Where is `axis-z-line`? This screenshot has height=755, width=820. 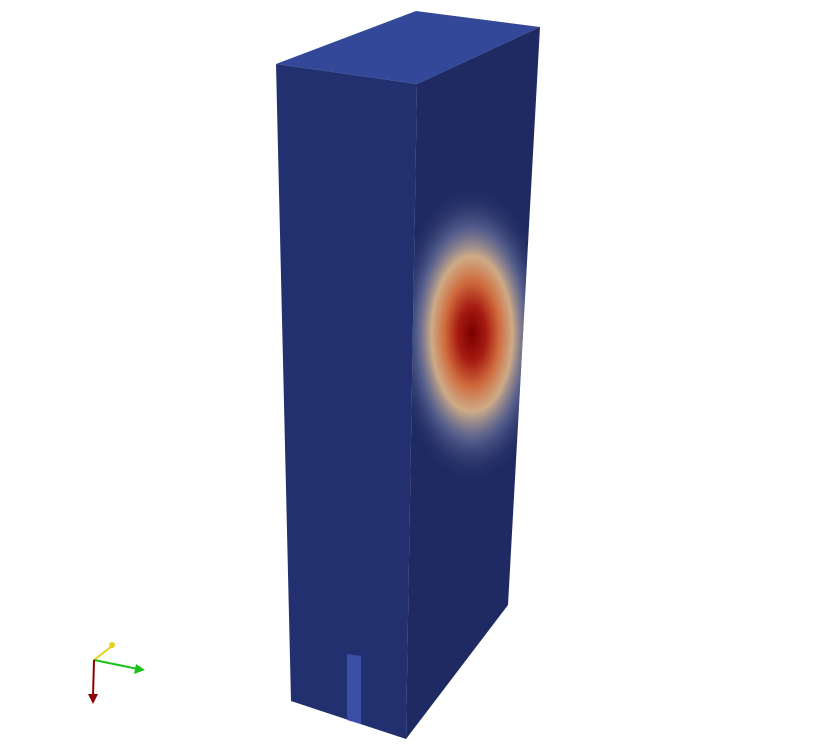
axis-z-line is located at coordinates (103, 653).